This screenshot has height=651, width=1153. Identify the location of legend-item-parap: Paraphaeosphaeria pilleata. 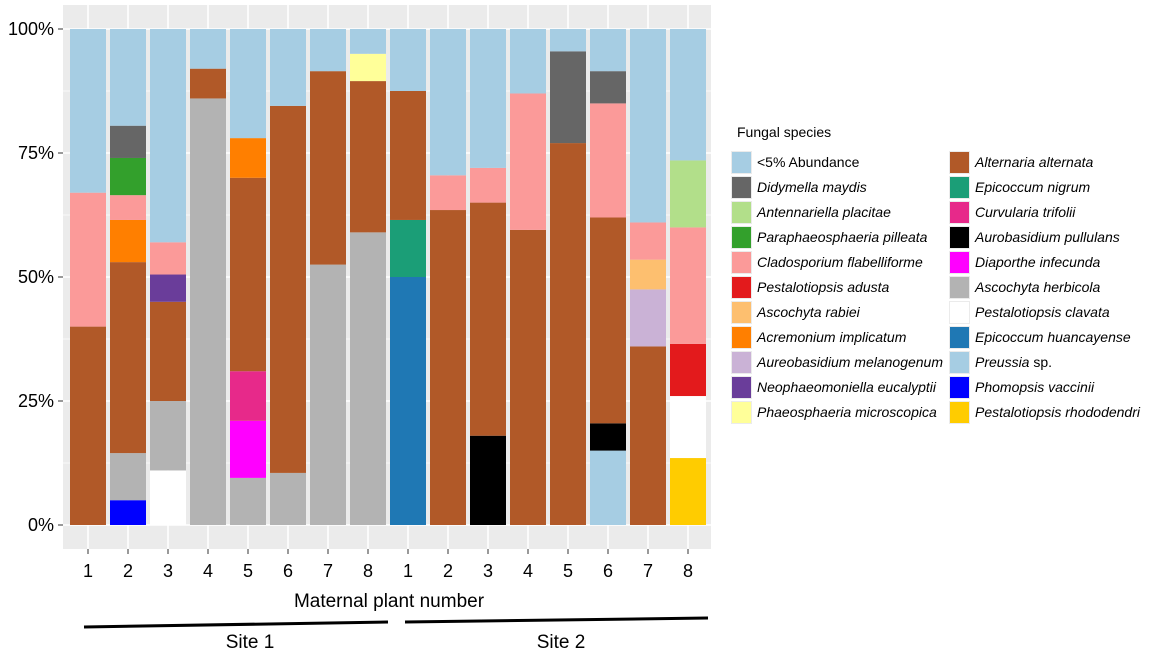
(829, 237).